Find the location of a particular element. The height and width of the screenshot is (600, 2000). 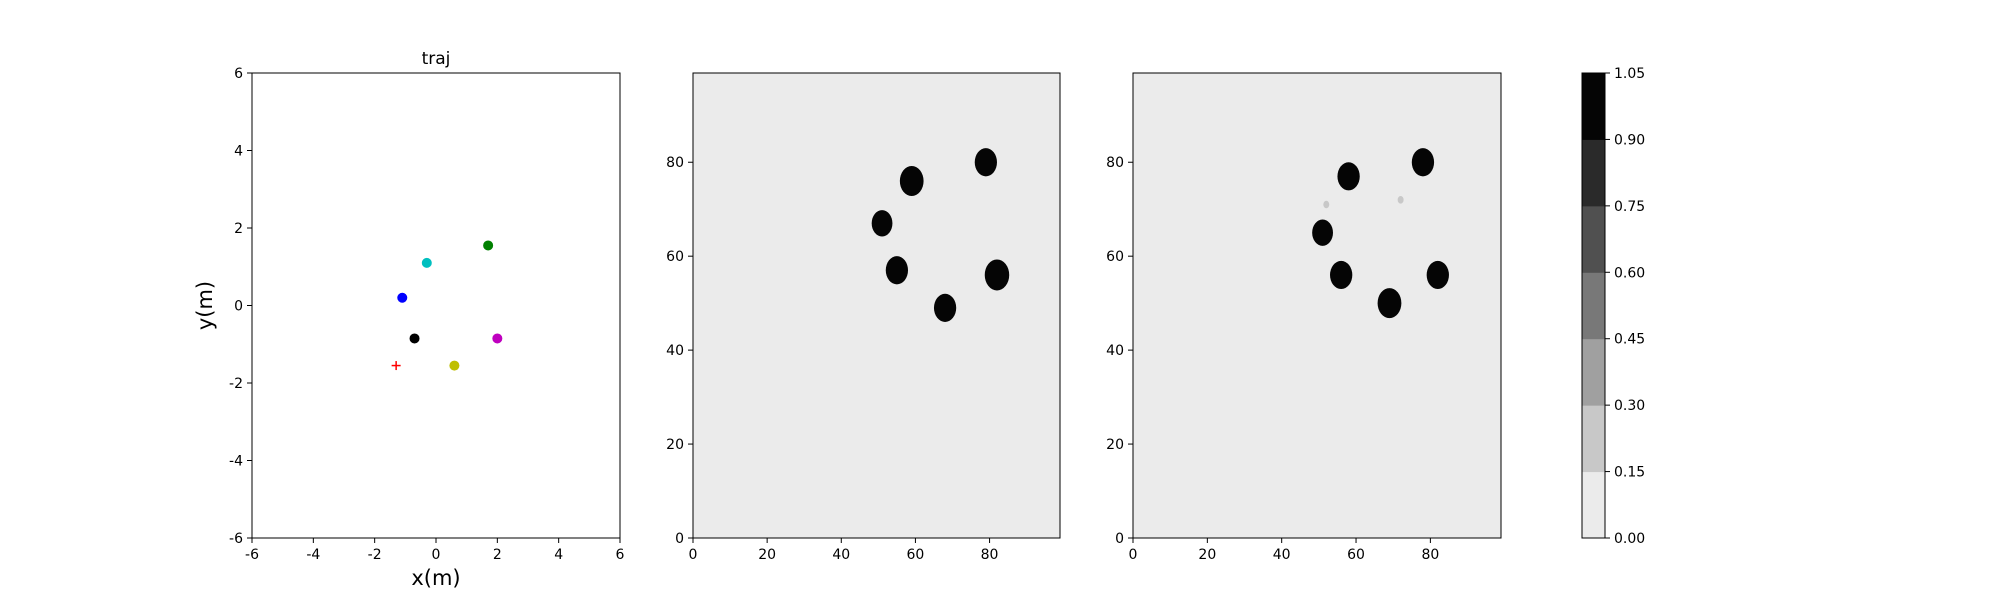

axes-frame-traj is located at coordinates (436, 305).